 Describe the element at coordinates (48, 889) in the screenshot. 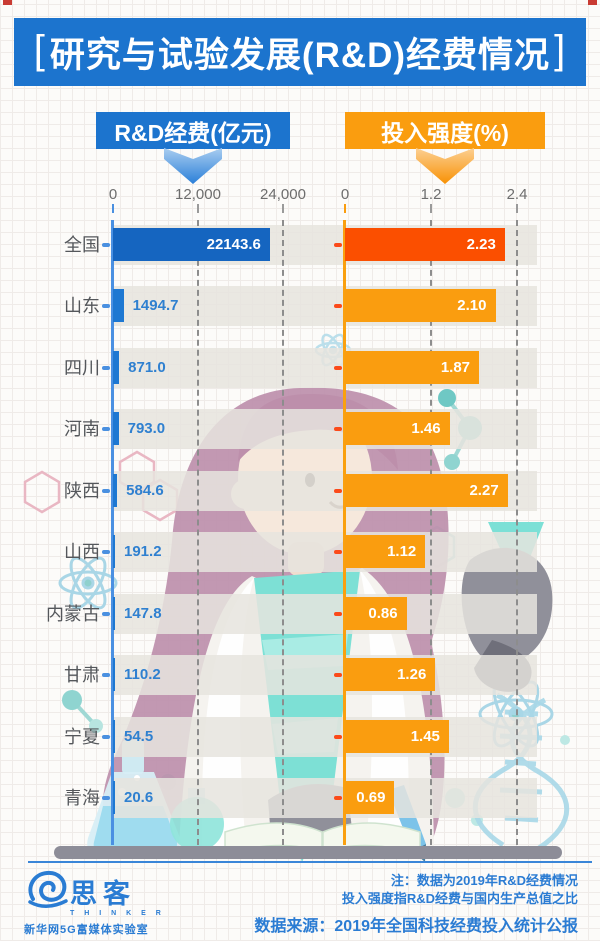

I see `thinker-spiral-icon` at that location.